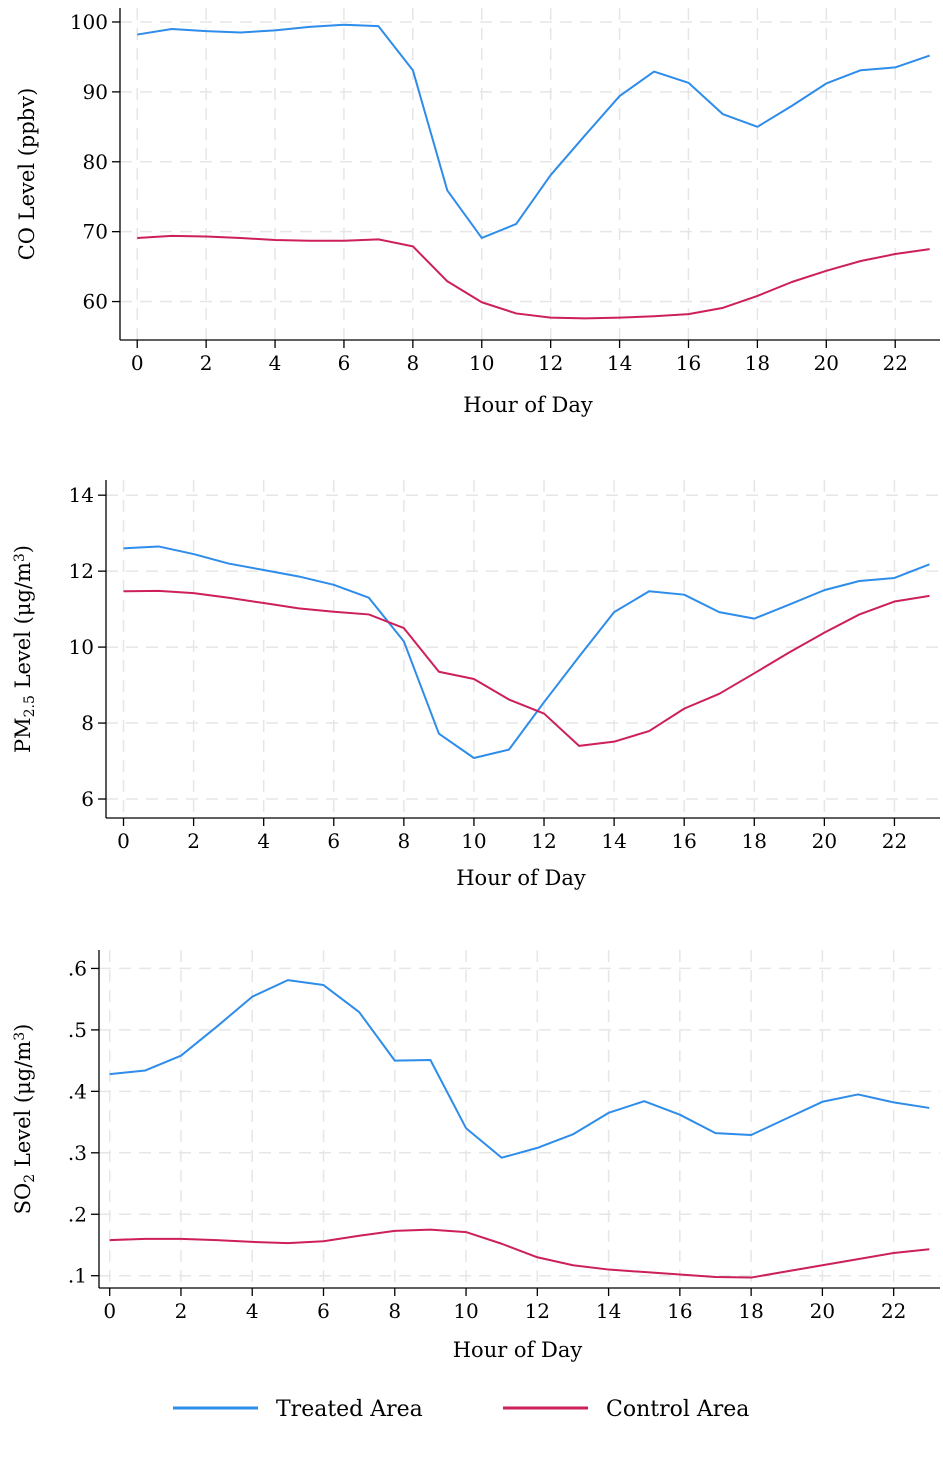  What do you see at coordinates (95, 232) in the screenshot?
I see `y-tick-label: 70` at bounding box center [95, 232].